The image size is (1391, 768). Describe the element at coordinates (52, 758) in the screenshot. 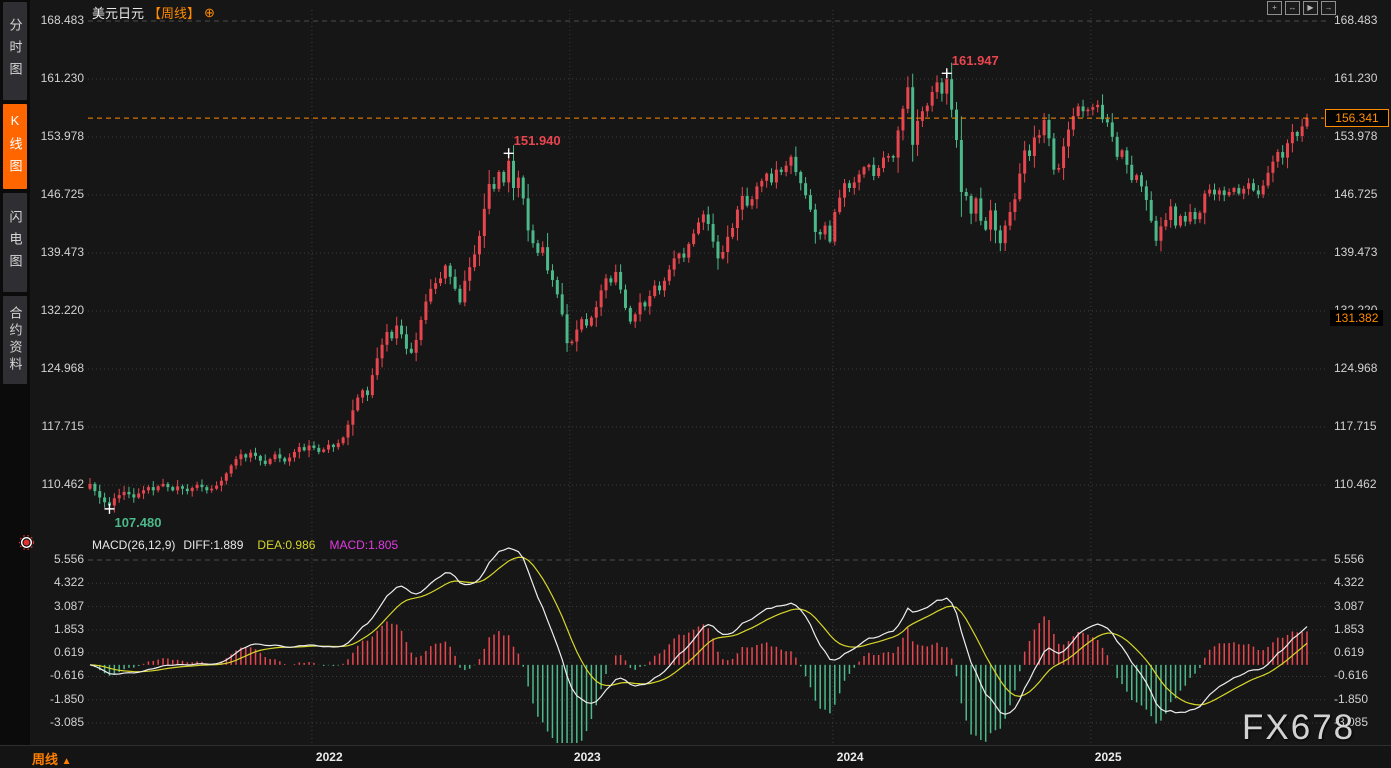

I see `period-selector: 周线 ▲` at that location.